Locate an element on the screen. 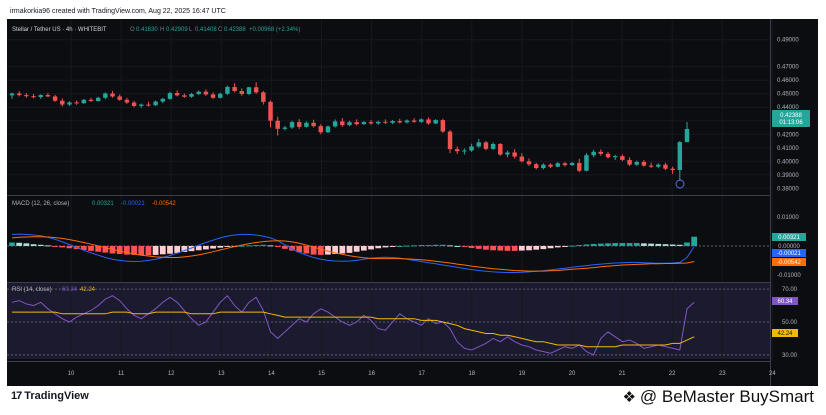  ohlc-l-label: L is located at coordinates (191, 30).